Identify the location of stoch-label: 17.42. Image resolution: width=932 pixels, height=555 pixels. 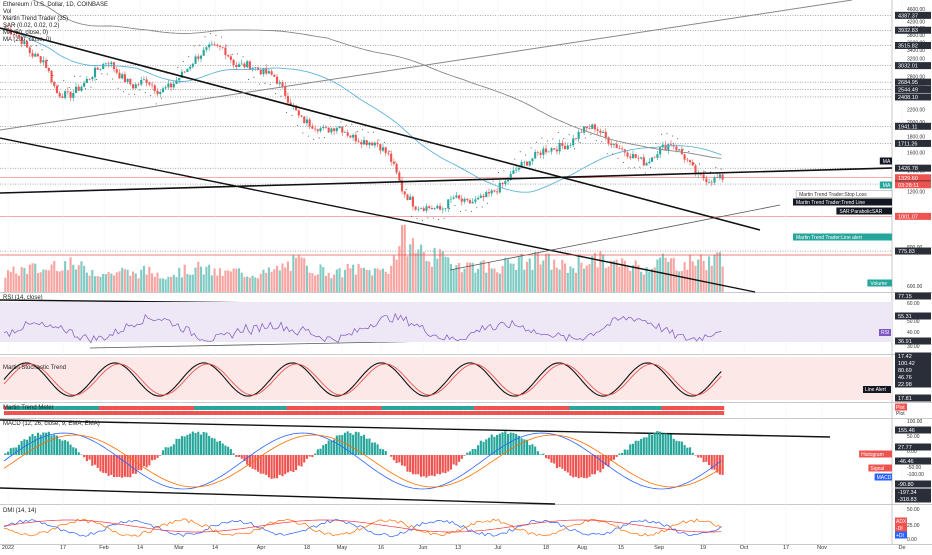
(905, 357).